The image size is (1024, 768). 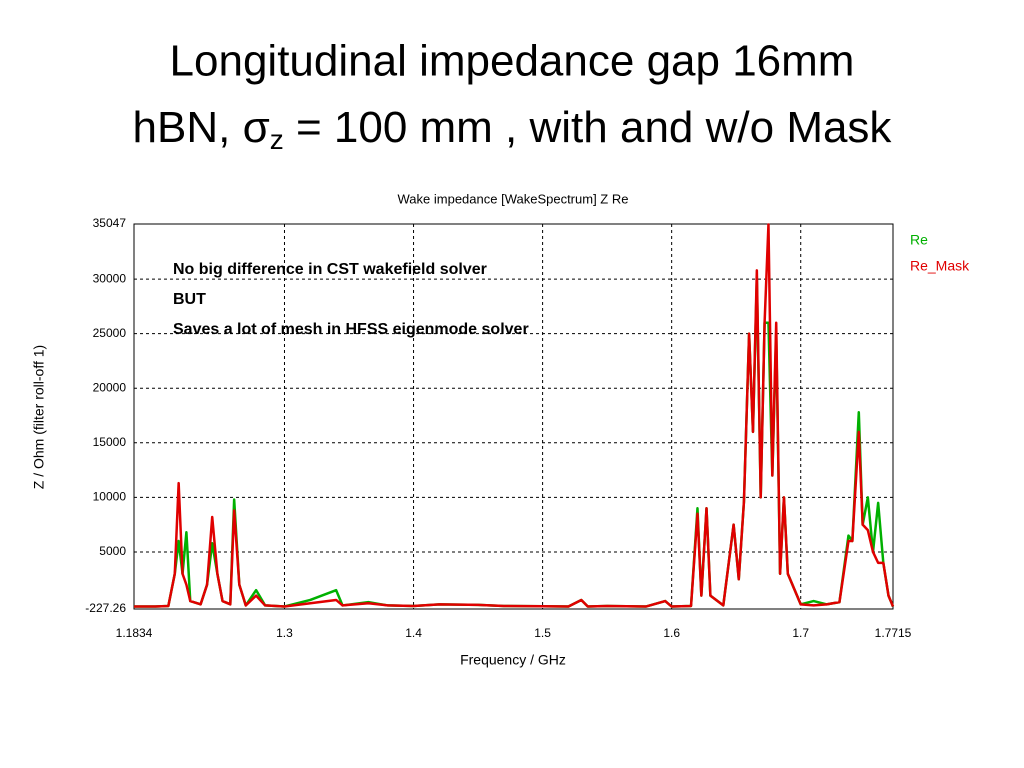 I want to click on legend-entry: Re, so click(x=919, y=240).